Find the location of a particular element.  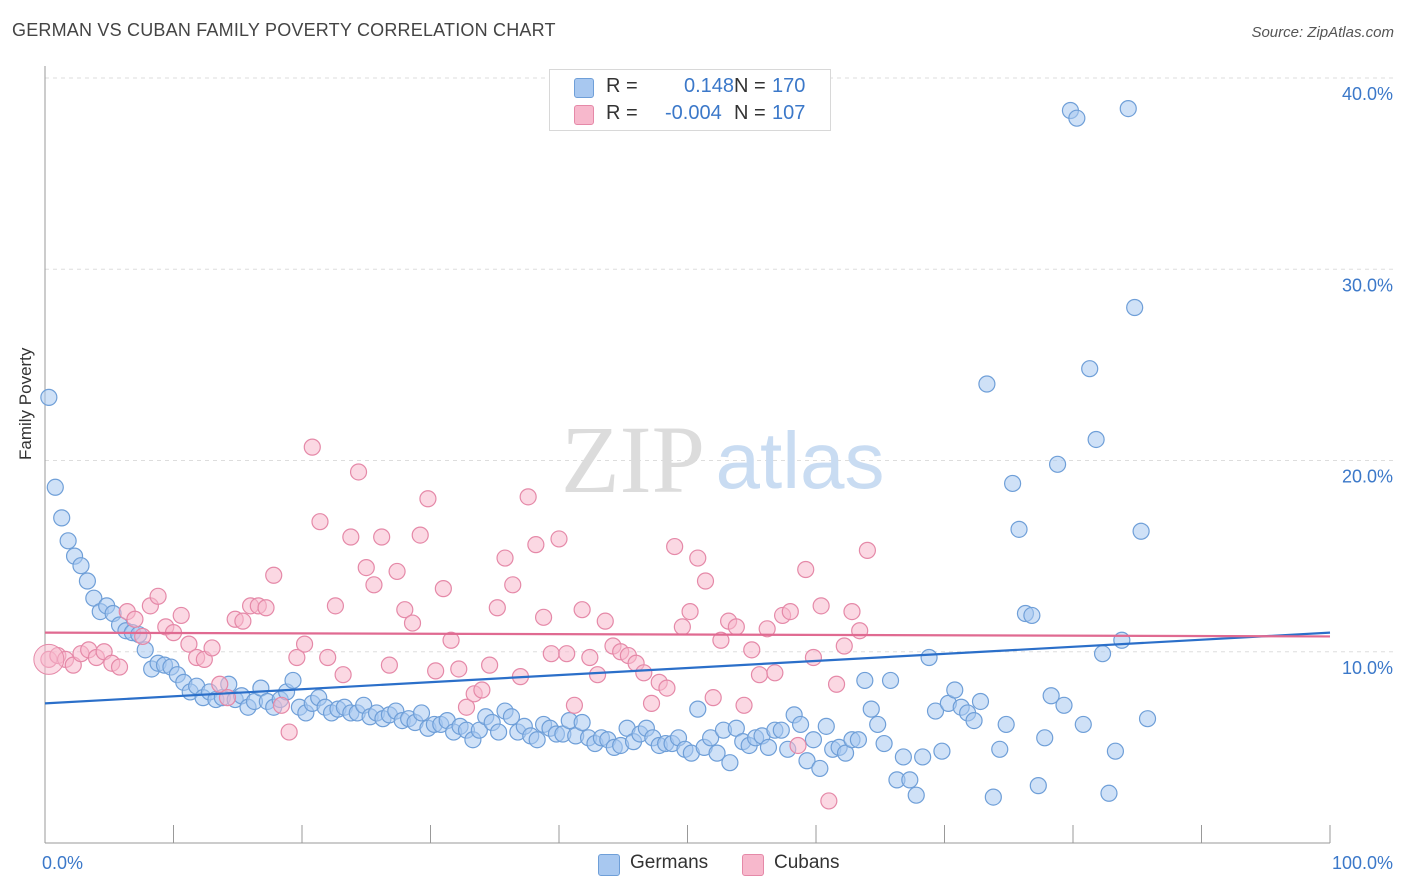

trend-line-germans is located at coordinates (687, 668).